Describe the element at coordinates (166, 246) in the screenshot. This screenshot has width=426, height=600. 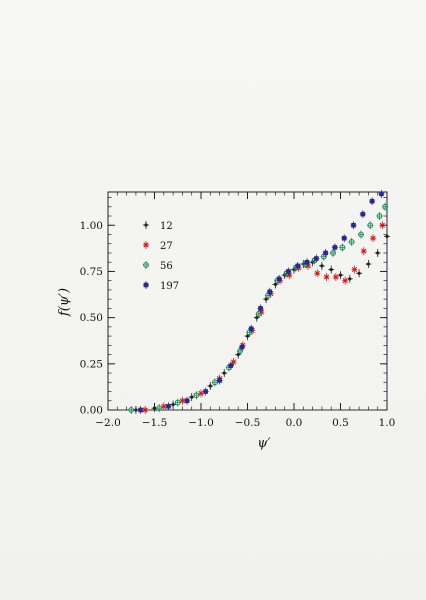
I see `legend-label-27: 27` at that location.